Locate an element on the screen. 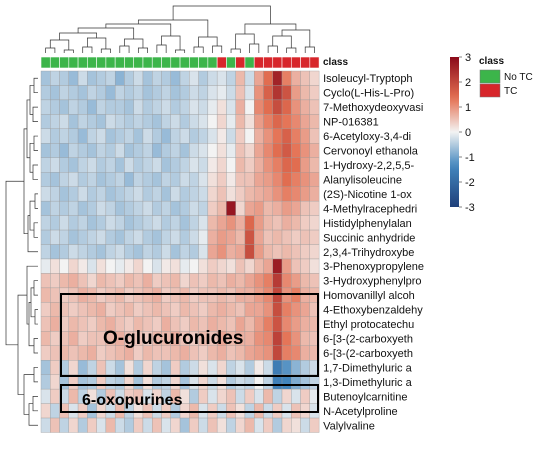 The height and width of the screenshot is (463, 533). callout-label: O-glucuronides is located at coordinates (173, 338).